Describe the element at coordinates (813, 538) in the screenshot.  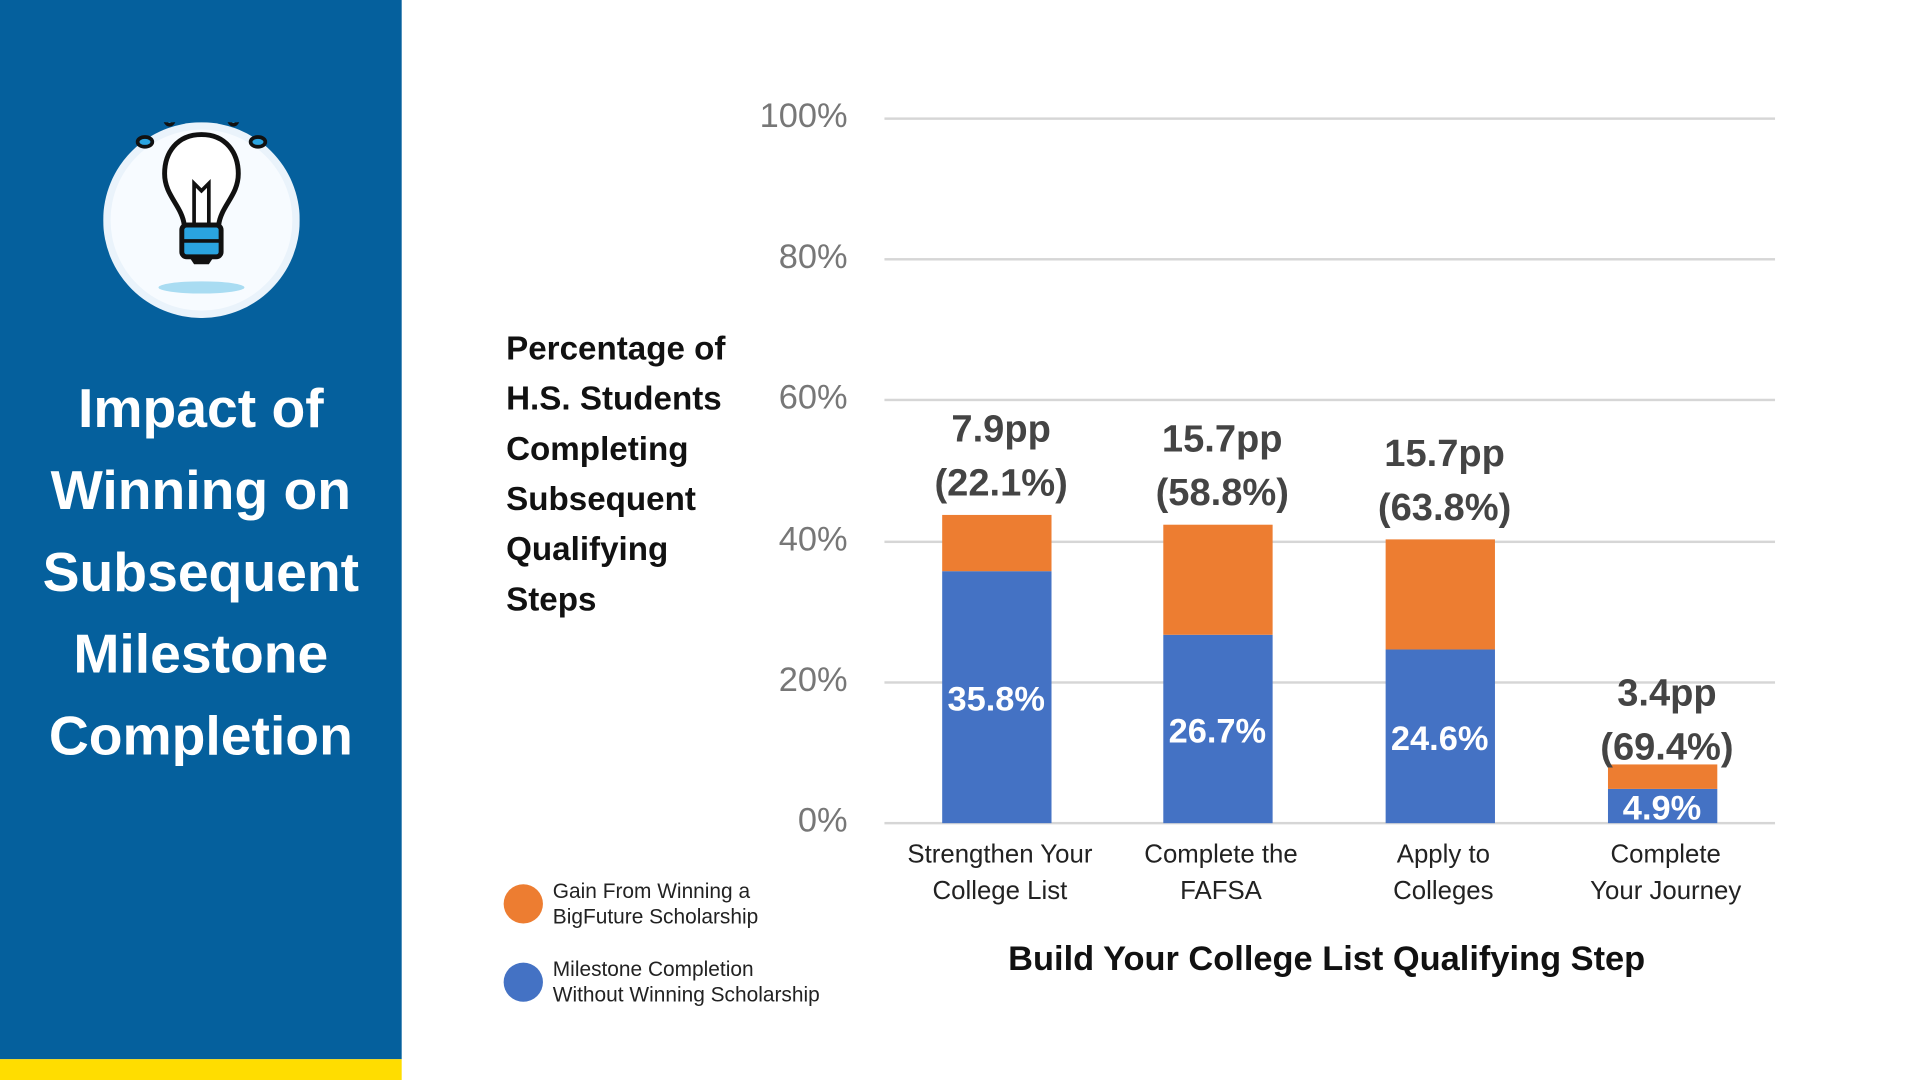
I see `y-tick-label: 40%` at that location.